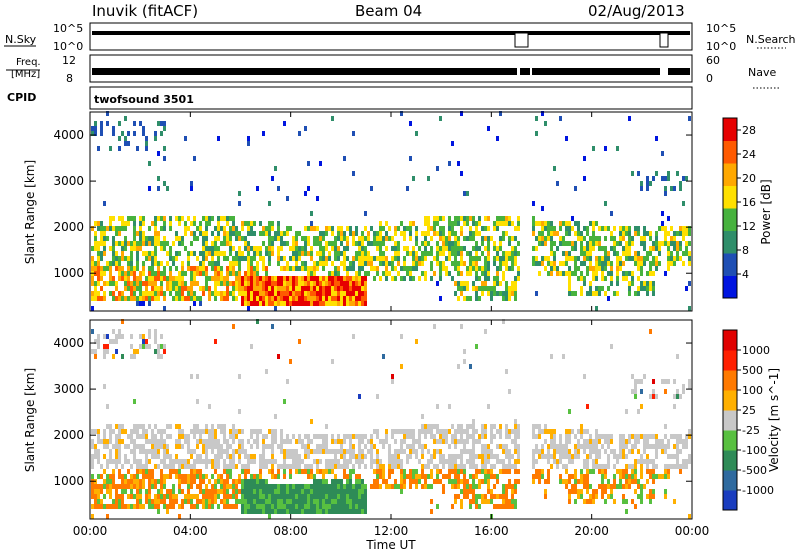 The width and height of the screenshot is (800, 554). I want to click on freq-right-tick-bottom: 0, so click(709, 78).